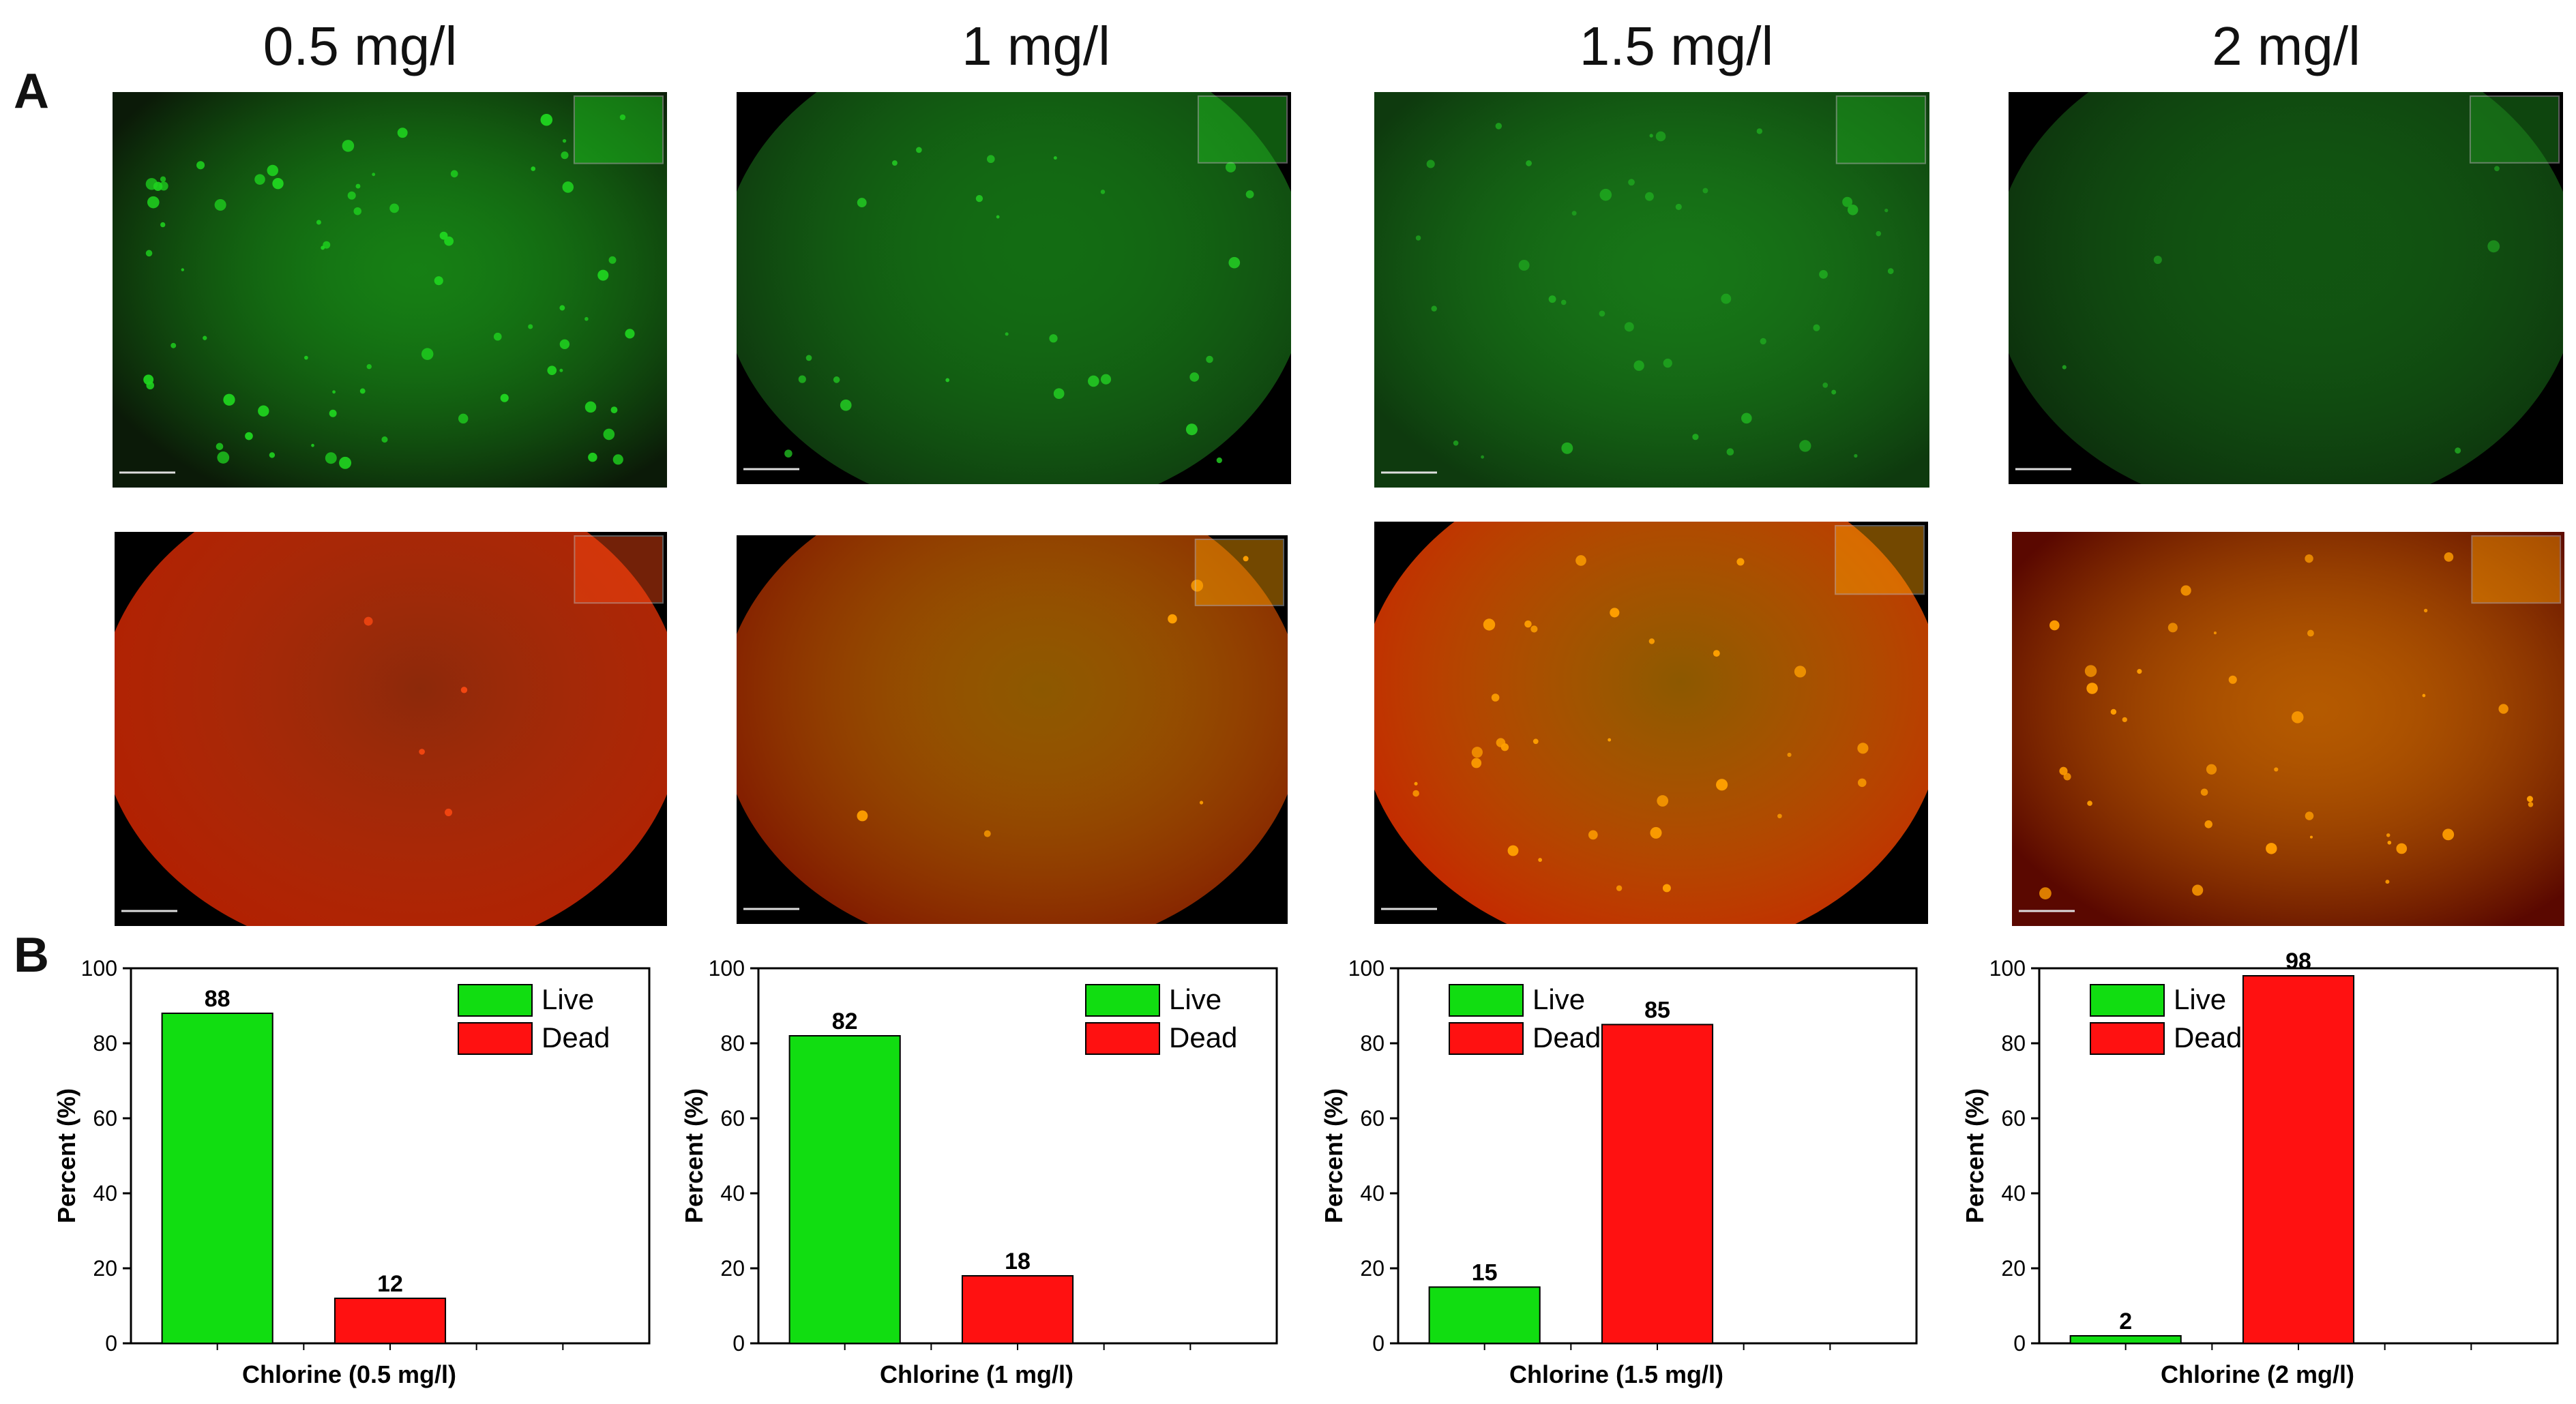 Image resolution: width=2576 pixels, height=1404 pixels. I want to click on concentration-label-2: 2 mg/l, so click(2286, 46).